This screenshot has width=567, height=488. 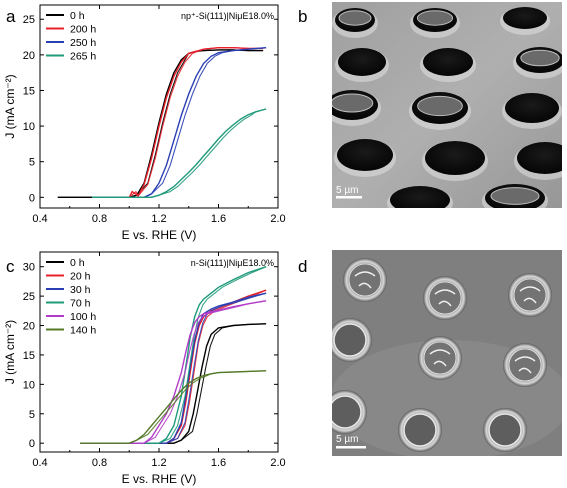 What do you see at coordinates (302, 16) in the screenshot?
I see `panel-letter-b: b` at bounding box center [302, 16].